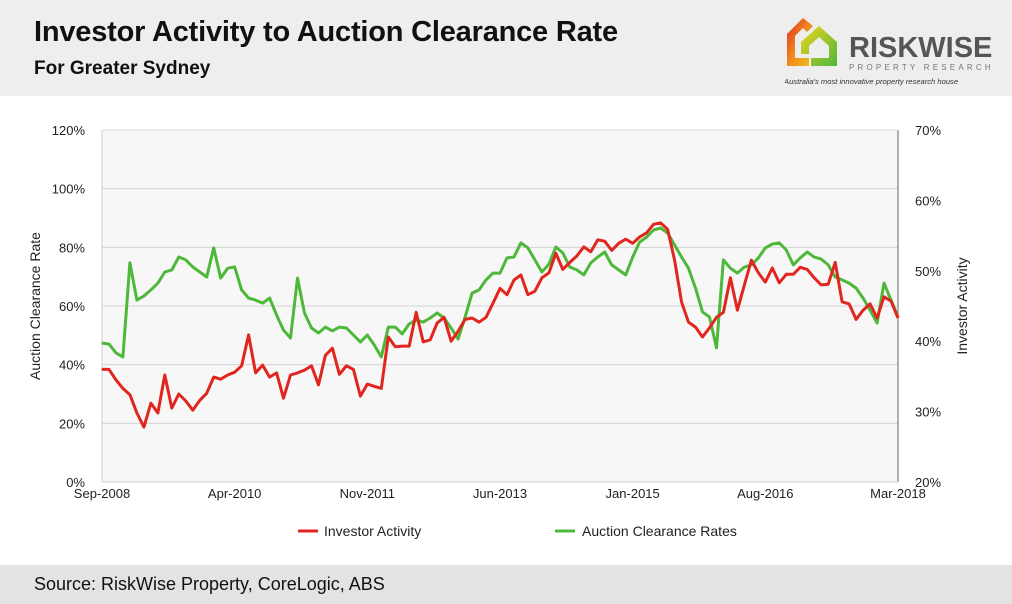 This screenshot has height=604, width=1012. What do you see at coordinates (928, 412) in the screenshot?
I see `y-right-tick-label: 30%` at bounding box center [928, 412].